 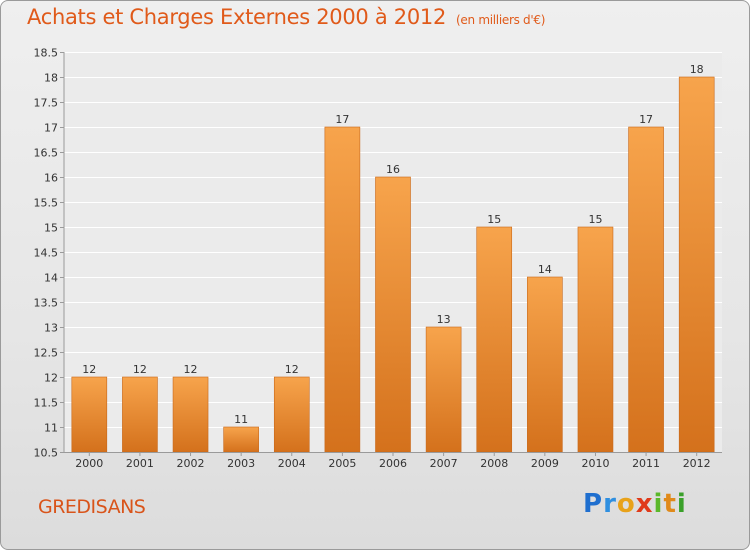 I want to click on bar-2001, so click(x=140, y=414).